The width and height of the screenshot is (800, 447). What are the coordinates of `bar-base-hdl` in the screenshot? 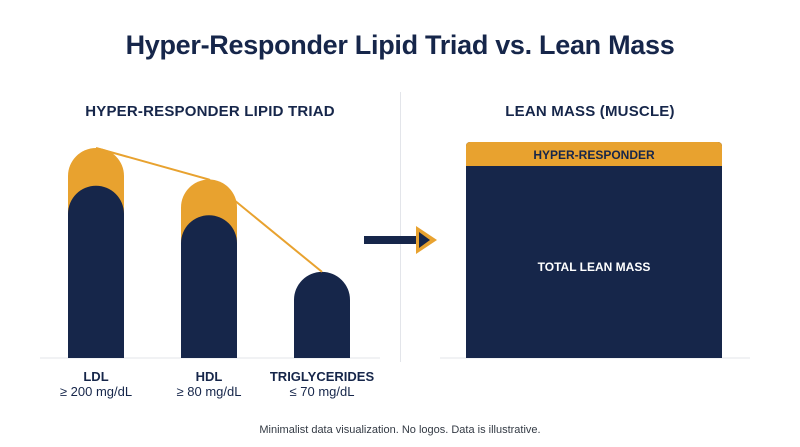 It's located at (209, 286).